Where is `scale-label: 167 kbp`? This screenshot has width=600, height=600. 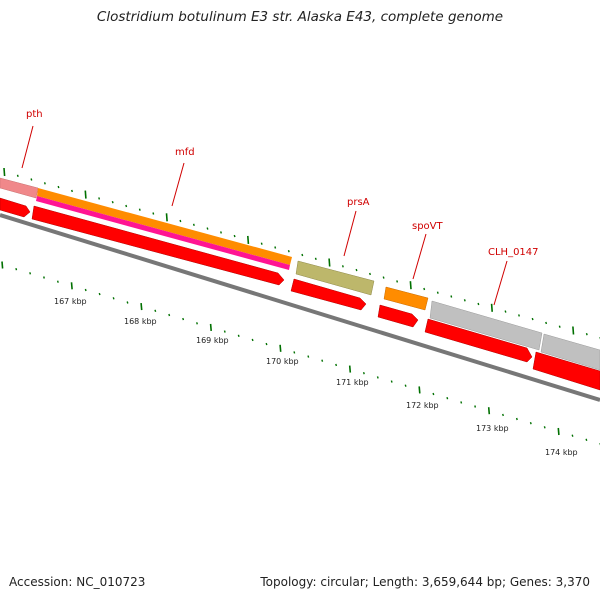
scale-label: 167 kbp is located at coordinates (70, 301).